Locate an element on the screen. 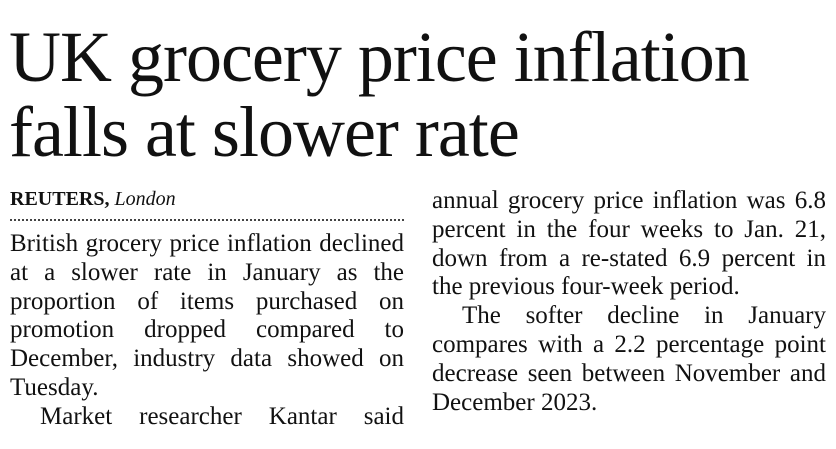  byline-agency: REUTERS, is located at coordinates (60, 199).